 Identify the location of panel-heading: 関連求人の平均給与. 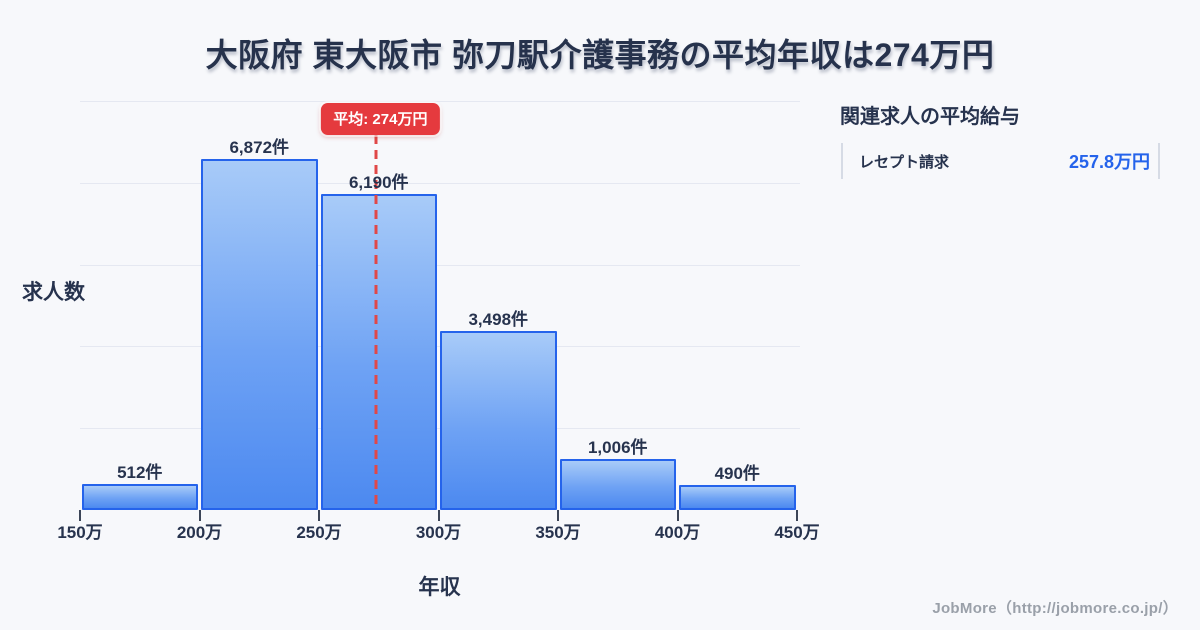
(930, 117).